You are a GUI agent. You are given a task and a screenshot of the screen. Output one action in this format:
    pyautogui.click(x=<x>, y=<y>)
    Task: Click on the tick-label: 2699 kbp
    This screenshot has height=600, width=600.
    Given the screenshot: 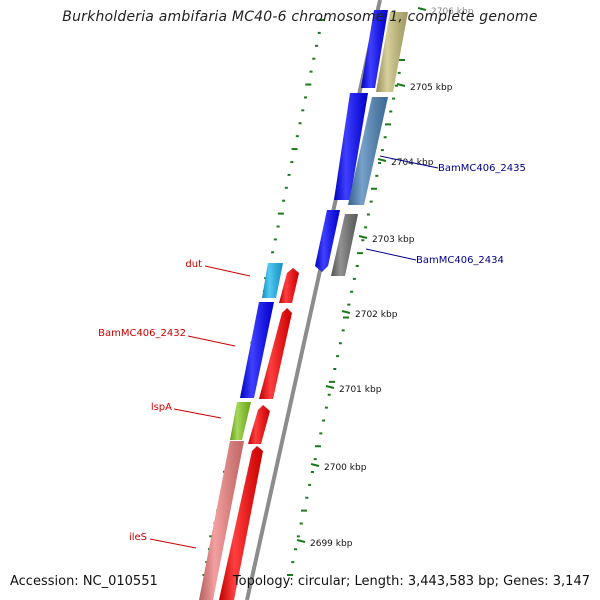 What is the action you would take?
    pyautogui.click(x=331, y=544)
    